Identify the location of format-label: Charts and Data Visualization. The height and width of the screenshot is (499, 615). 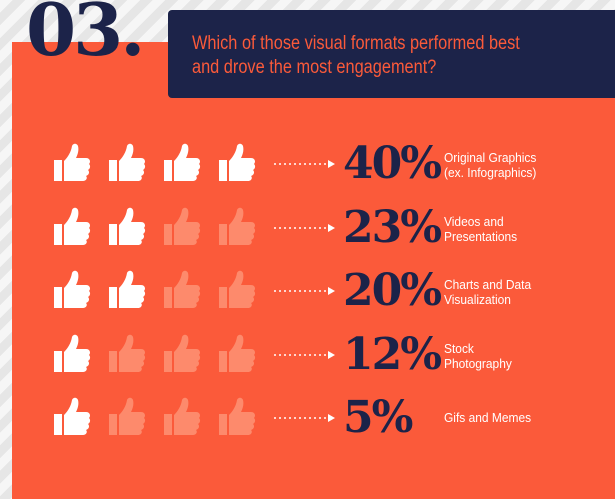
(517, 292).